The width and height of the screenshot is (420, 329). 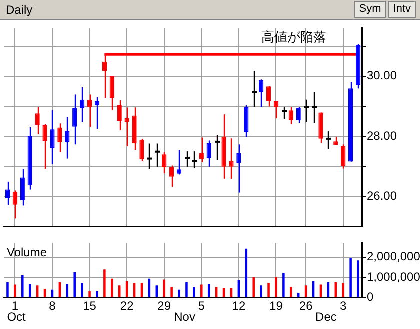 I want to click on y-tick-label: 1,000,000, so click(x=393, y=277).